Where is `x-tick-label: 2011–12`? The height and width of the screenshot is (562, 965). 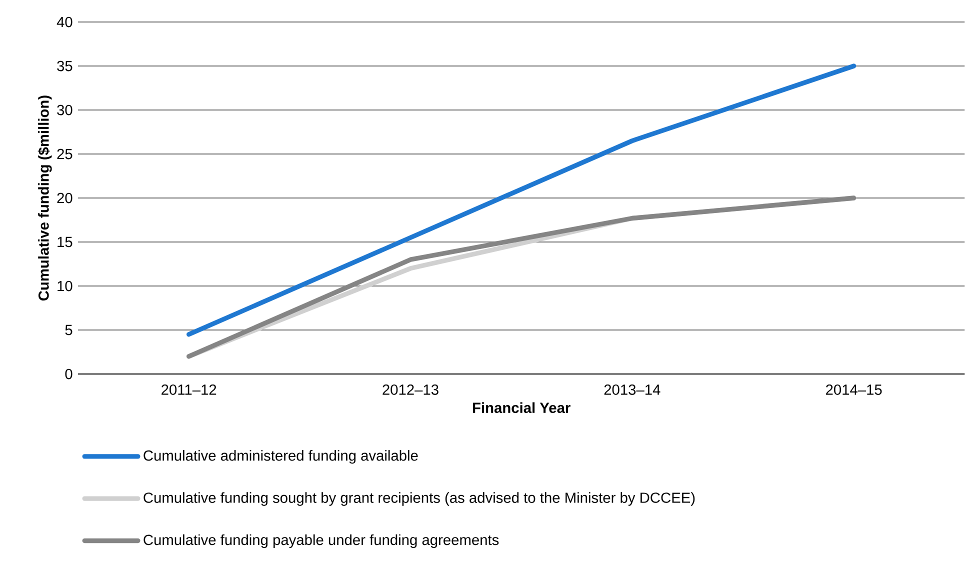
x-tick-label: 2011–12 is located at coordinates (189, 389).